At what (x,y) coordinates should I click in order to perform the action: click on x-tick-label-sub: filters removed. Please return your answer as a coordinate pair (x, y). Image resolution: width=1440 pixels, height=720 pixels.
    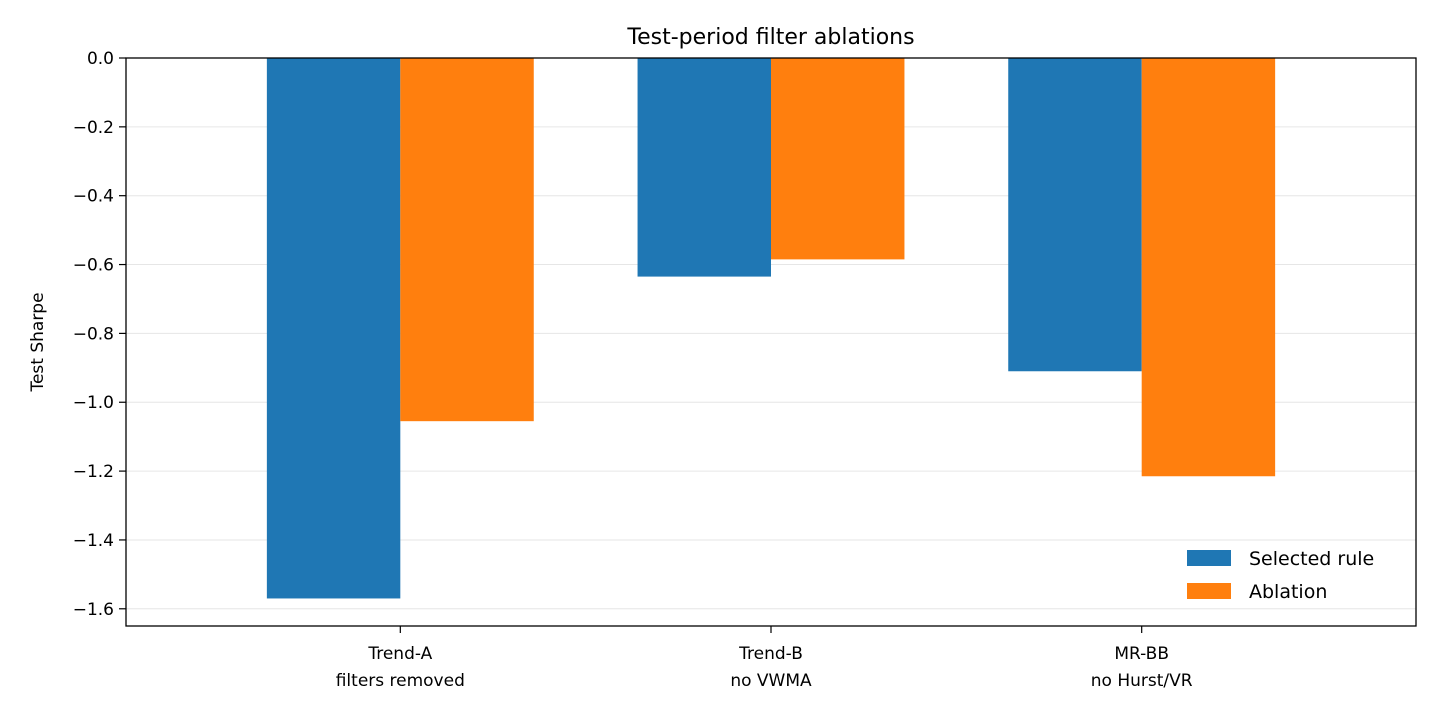
    Looking at the image, I should click on (400, 681).